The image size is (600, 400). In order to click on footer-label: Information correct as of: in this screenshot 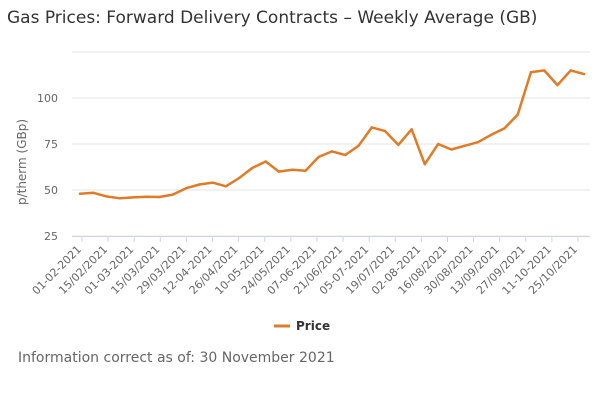, I will do `click(106, 358)`.